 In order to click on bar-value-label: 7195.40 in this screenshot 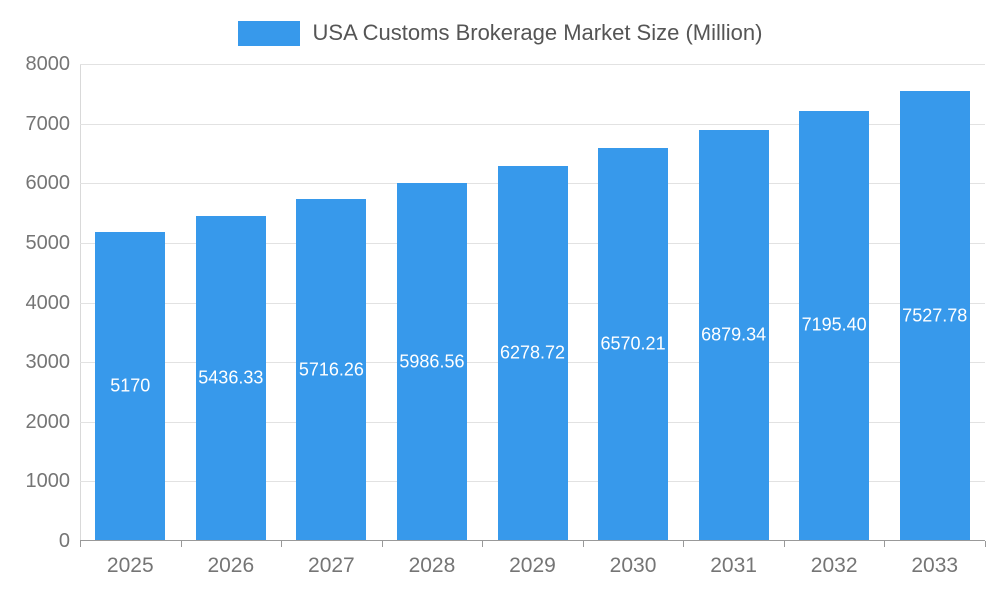, I will do `click(834, 324)`.